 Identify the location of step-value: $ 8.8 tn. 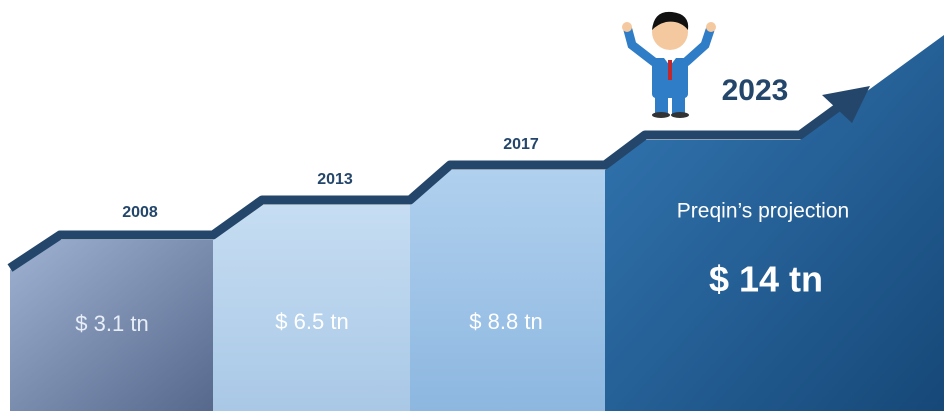
(505, 321).